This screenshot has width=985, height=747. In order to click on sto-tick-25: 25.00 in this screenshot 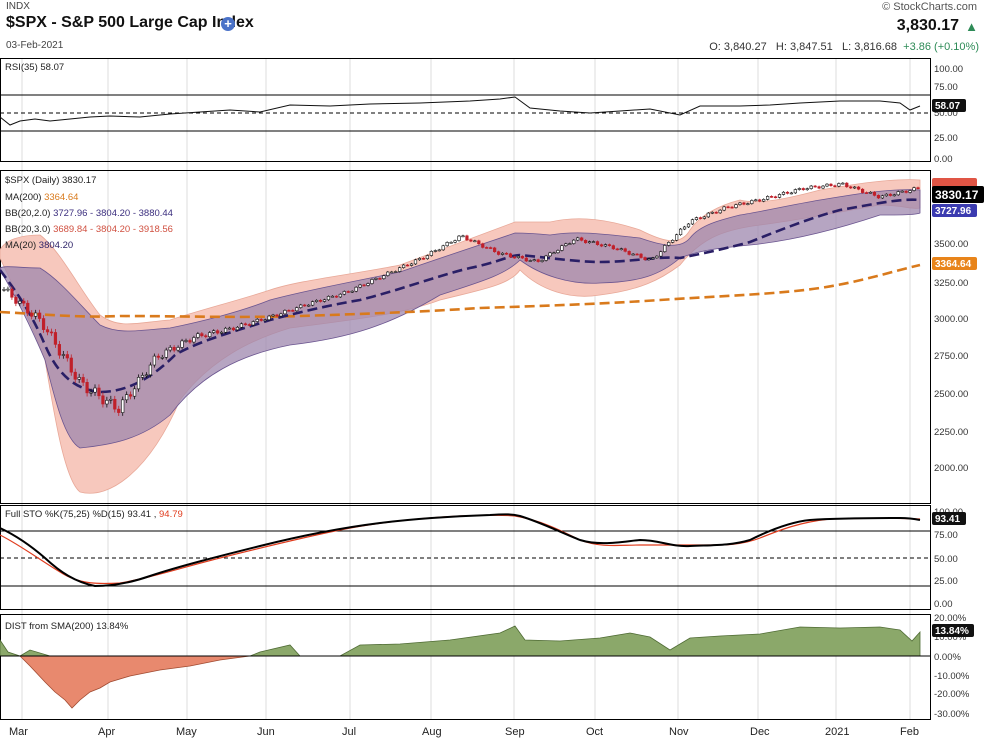, I will do `click(946, 581)`.